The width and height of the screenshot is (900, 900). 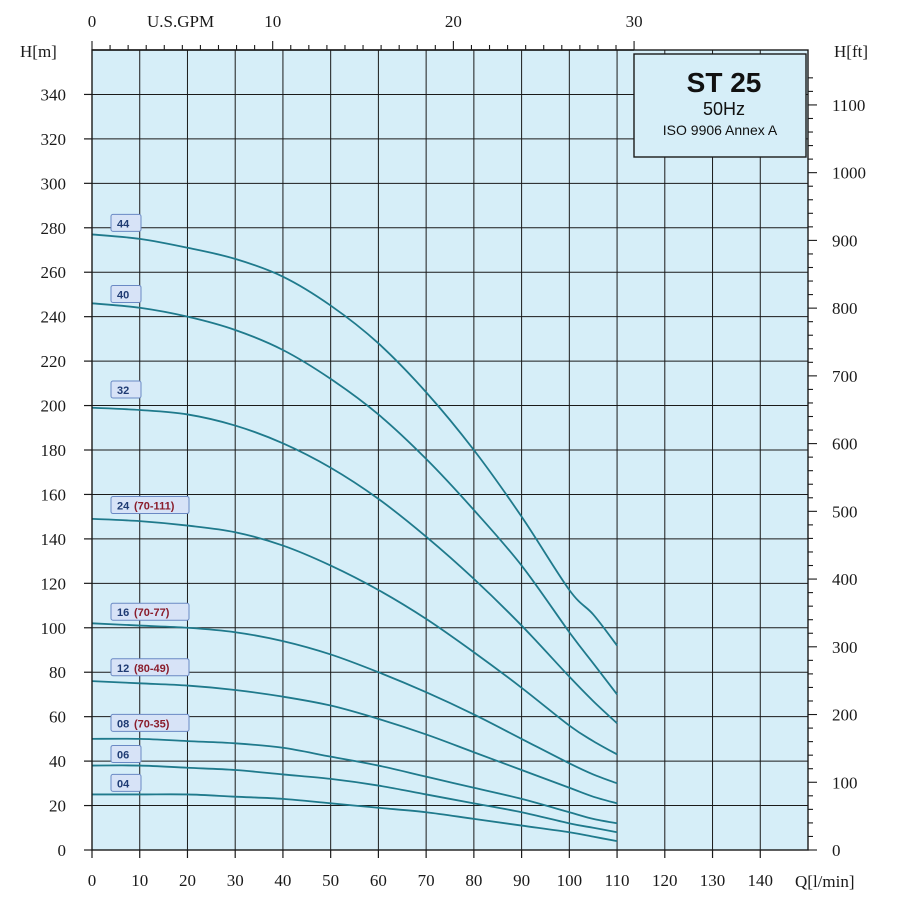 I want to click on right-tick-label: 900, so click(x=845, y=240).